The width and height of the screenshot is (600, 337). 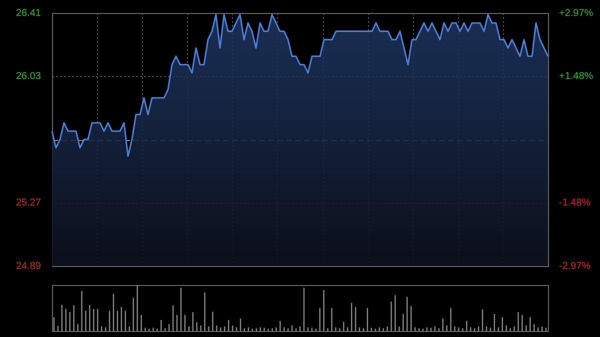 What do you see at coordinates (29, 266) in the screenshot?
I see `y-tick-label: 24.89` at bounding box center [29, 266].